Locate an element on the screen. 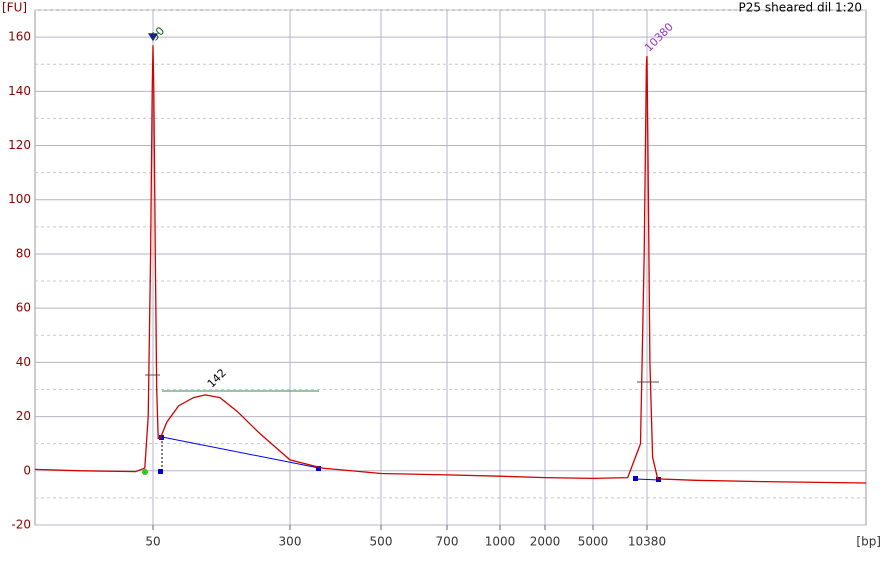 This screenshot has width=885, height=565. y-tick-label: -20 is located at coordinates (21, 525).